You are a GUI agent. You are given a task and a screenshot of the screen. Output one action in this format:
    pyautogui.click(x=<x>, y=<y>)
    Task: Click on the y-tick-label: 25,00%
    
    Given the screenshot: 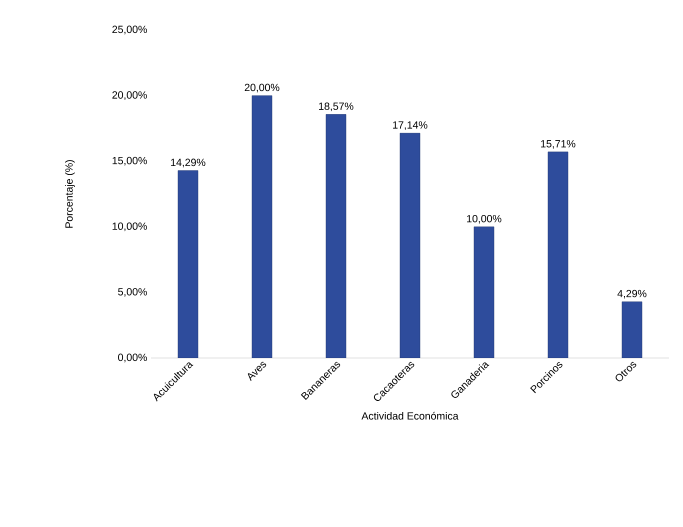 What is the action you would take?
    pyautogui.click(x=129, y=30)
    